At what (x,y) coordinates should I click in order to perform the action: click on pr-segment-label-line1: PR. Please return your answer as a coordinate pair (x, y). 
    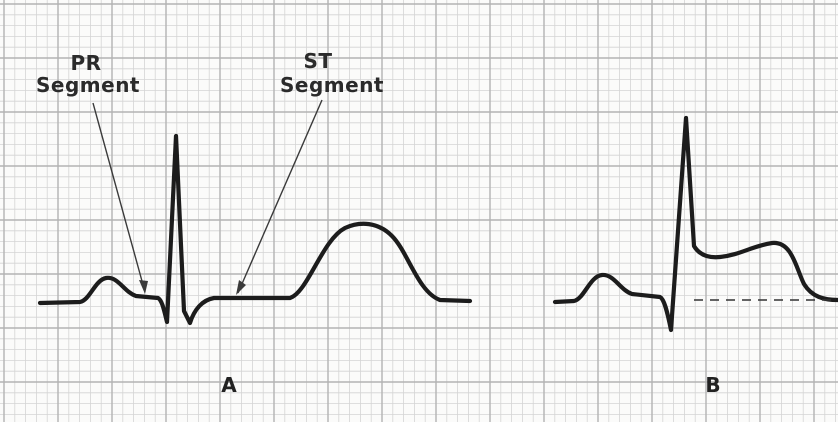
    Looking at the image, I should click on (85, 63).